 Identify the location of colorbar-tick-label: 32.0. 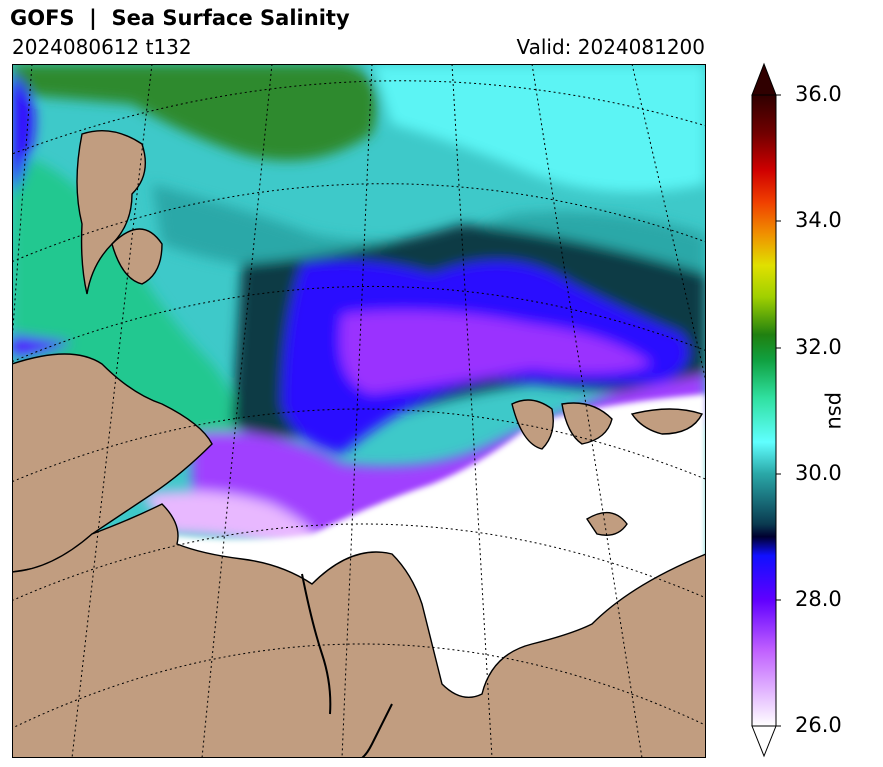
(818, 347).